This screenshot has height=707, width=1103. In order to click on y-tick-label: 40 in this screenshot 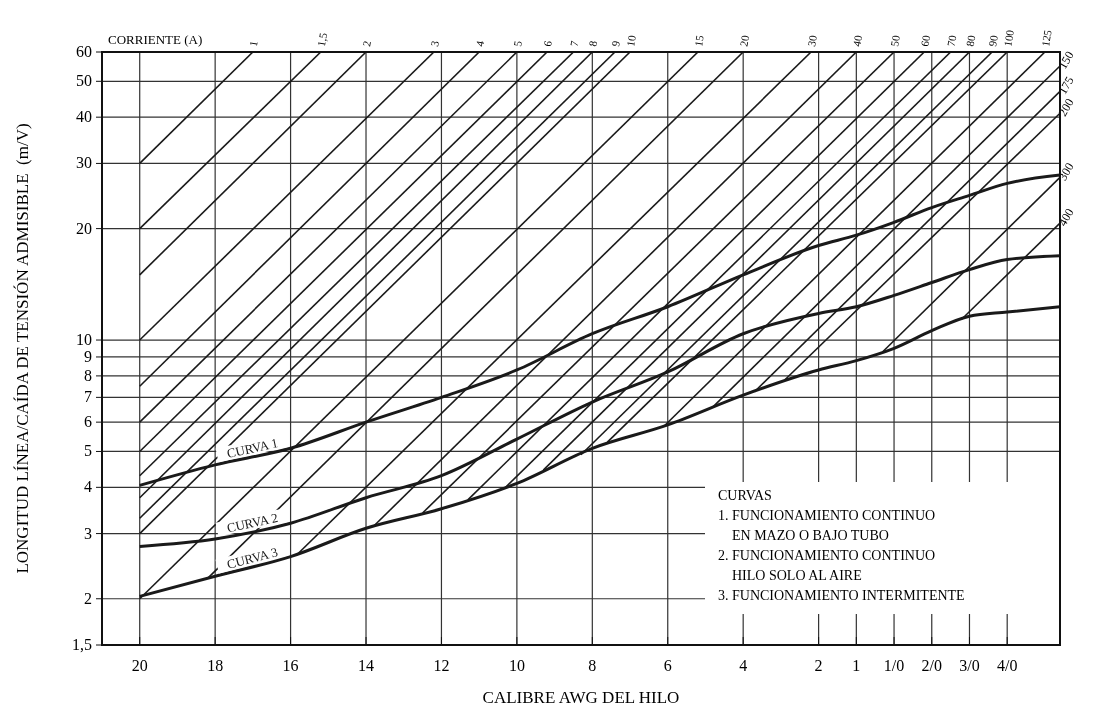, I will do `click(84, 117)`.